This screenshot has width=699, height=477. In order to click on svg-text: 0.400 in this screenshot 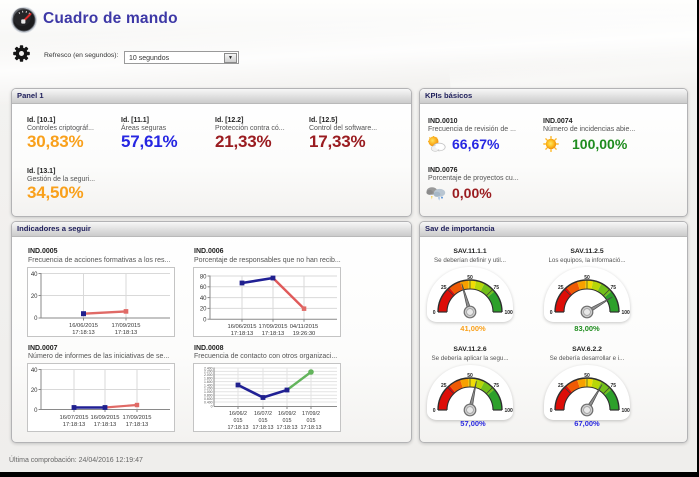, I will do `click(208, 402)`.